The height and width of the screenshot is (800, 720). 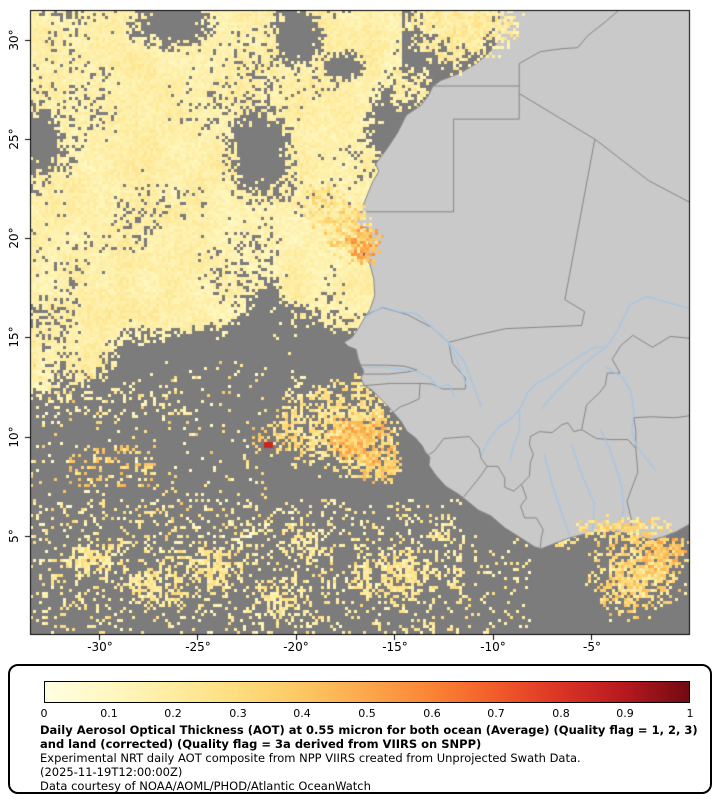 What do you see at coordinates (302, 713) in the screenshot?
I see `colorbar-tick-label: 0.4` at bounding box center [302, 713].